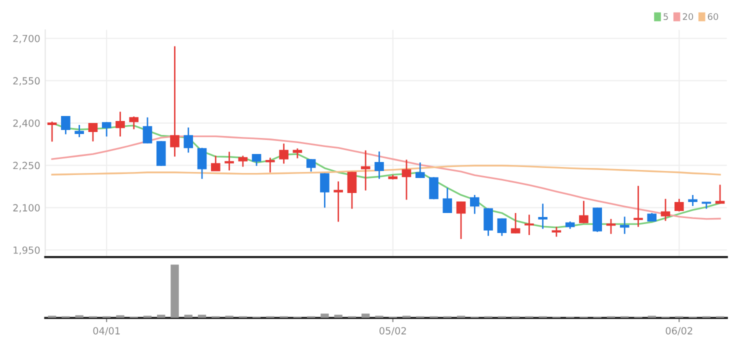  I want to click on legend-label: 60, so click(713, 16).